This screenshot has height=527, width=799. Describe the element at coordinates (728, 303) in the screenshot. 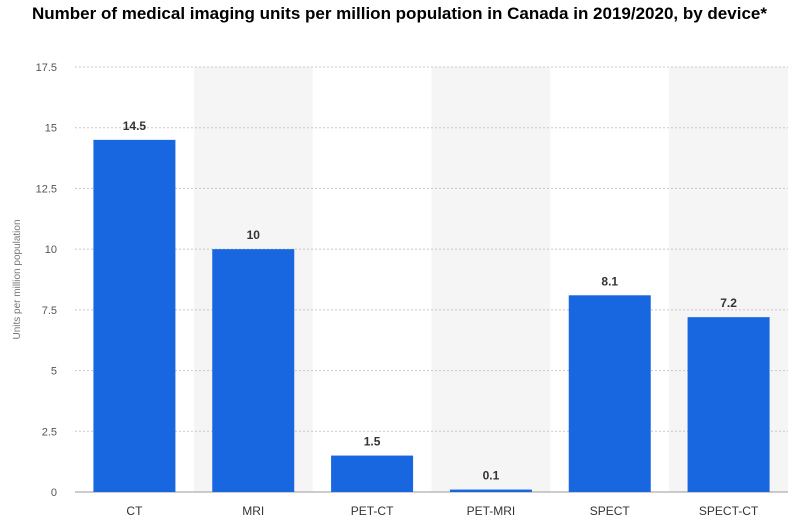

I see `data-label: 7.2` at that location.